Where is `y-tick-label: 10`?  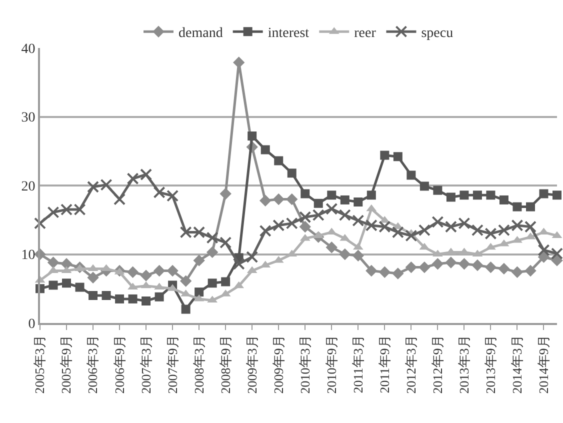 y-tick-label: 10 is located at coordinates (28, 256).